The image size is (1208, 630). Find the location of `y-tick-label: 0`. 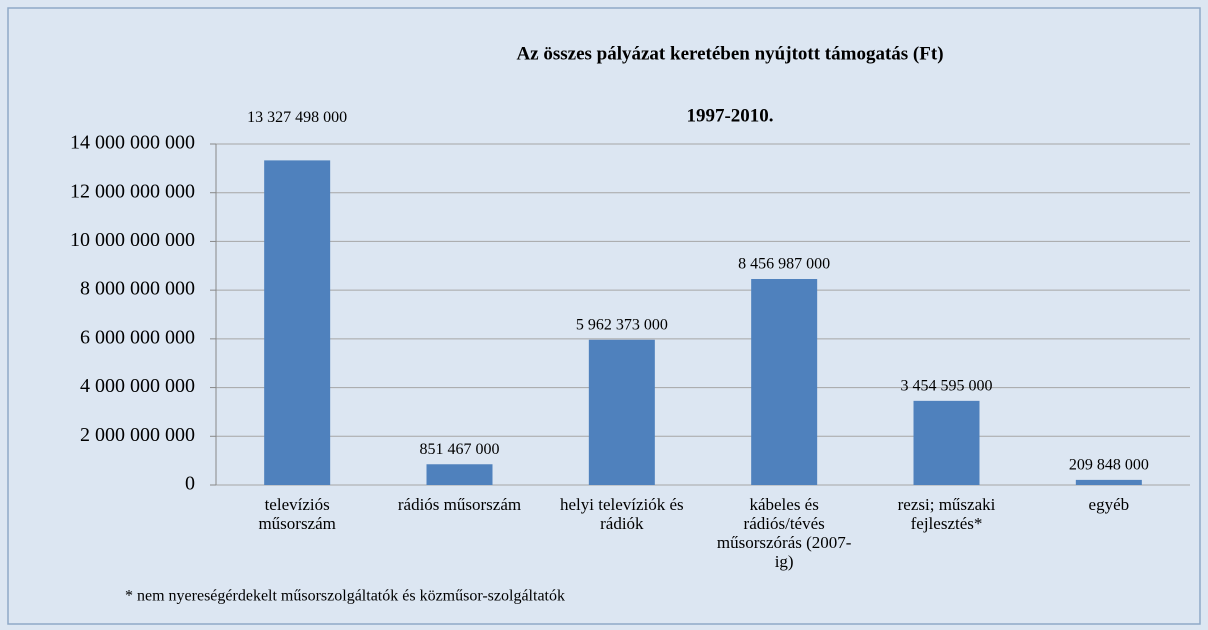

y-tick-label: 0 is located at coordinates (190, 484).